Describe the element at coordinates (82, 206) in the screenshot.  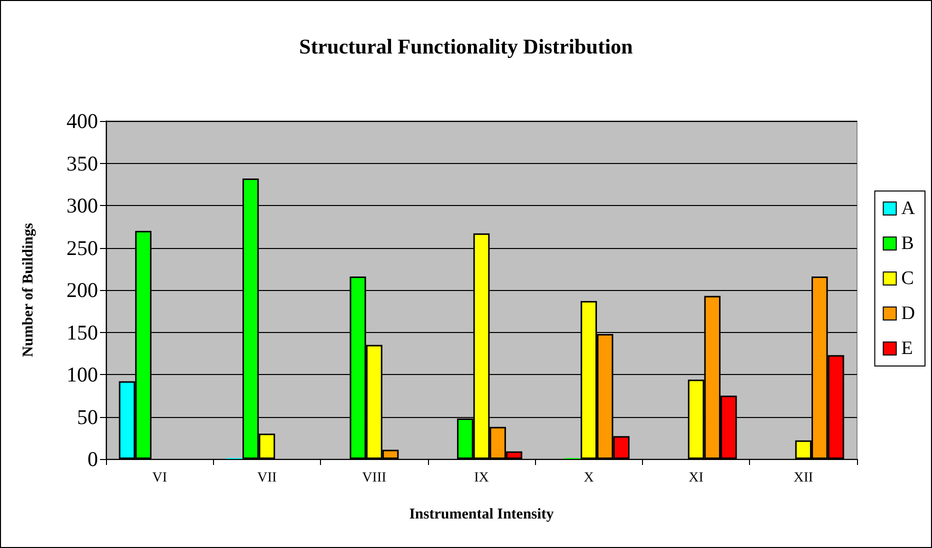
I see `y-tick-label: 300` at that location.